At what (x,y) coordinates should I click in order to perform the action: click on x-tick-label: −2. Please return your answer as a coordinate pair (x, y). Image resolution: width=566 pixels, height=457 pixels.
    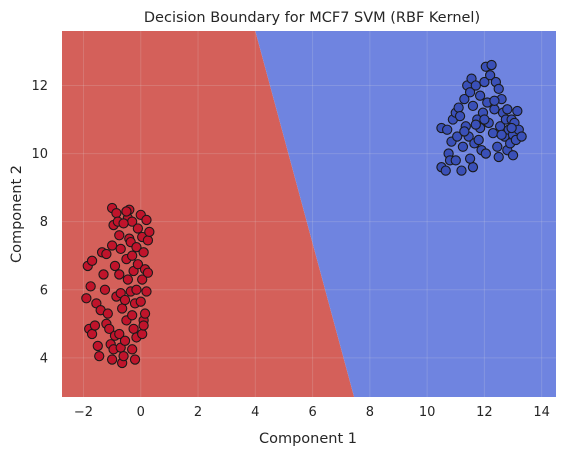
    Looking at the image, I should click on (83, 412).